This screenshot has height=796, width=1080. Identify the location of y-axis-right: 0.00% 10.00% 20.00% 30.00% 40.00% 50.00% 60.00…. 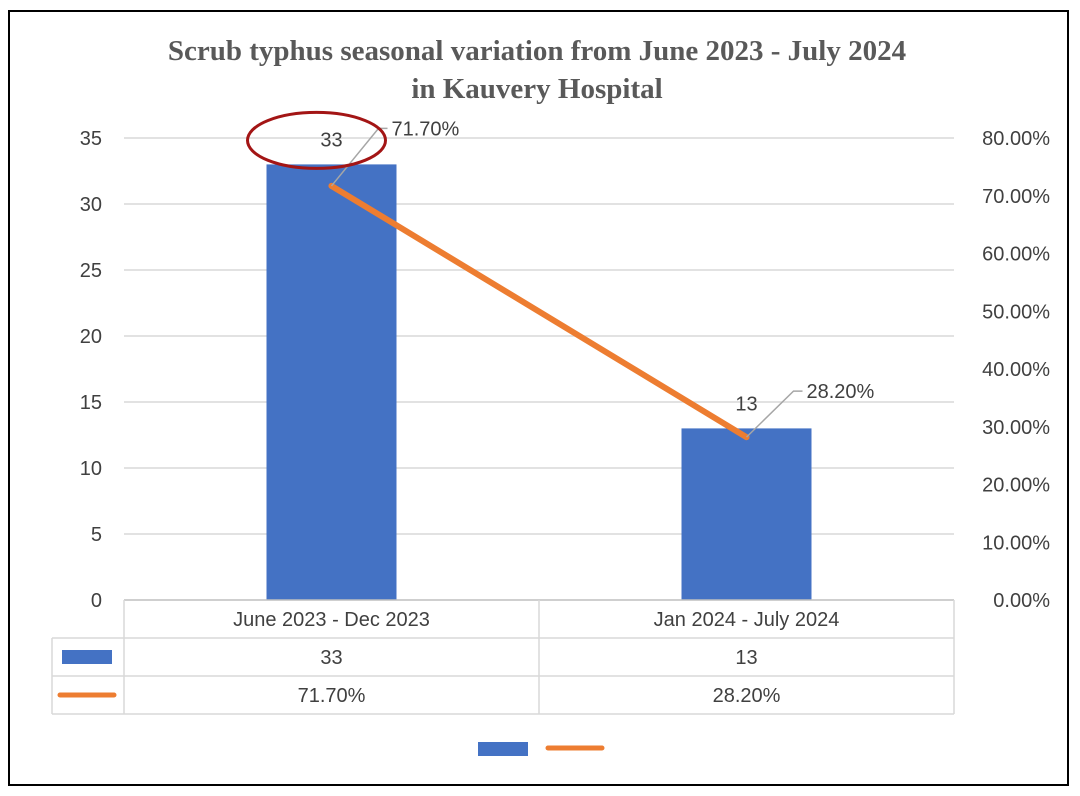
(1016, 370).